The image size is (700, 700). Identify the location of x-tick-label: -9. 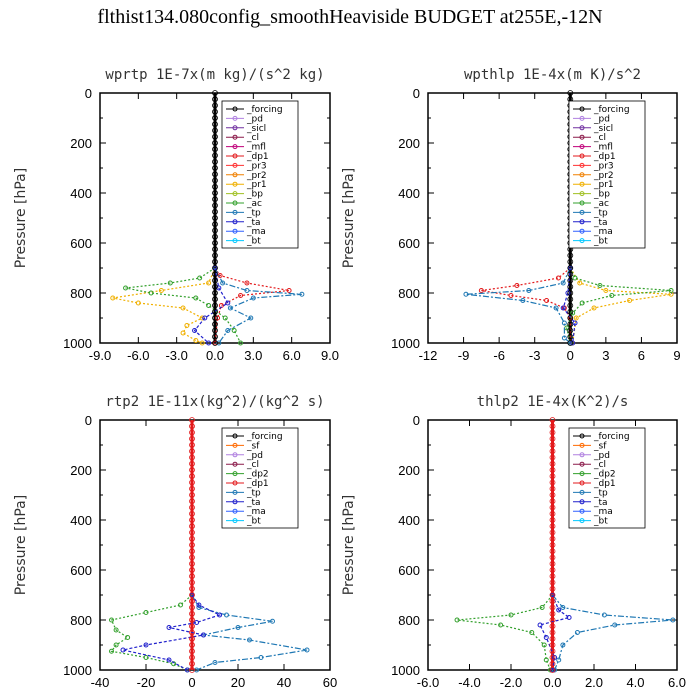
(464, 355).